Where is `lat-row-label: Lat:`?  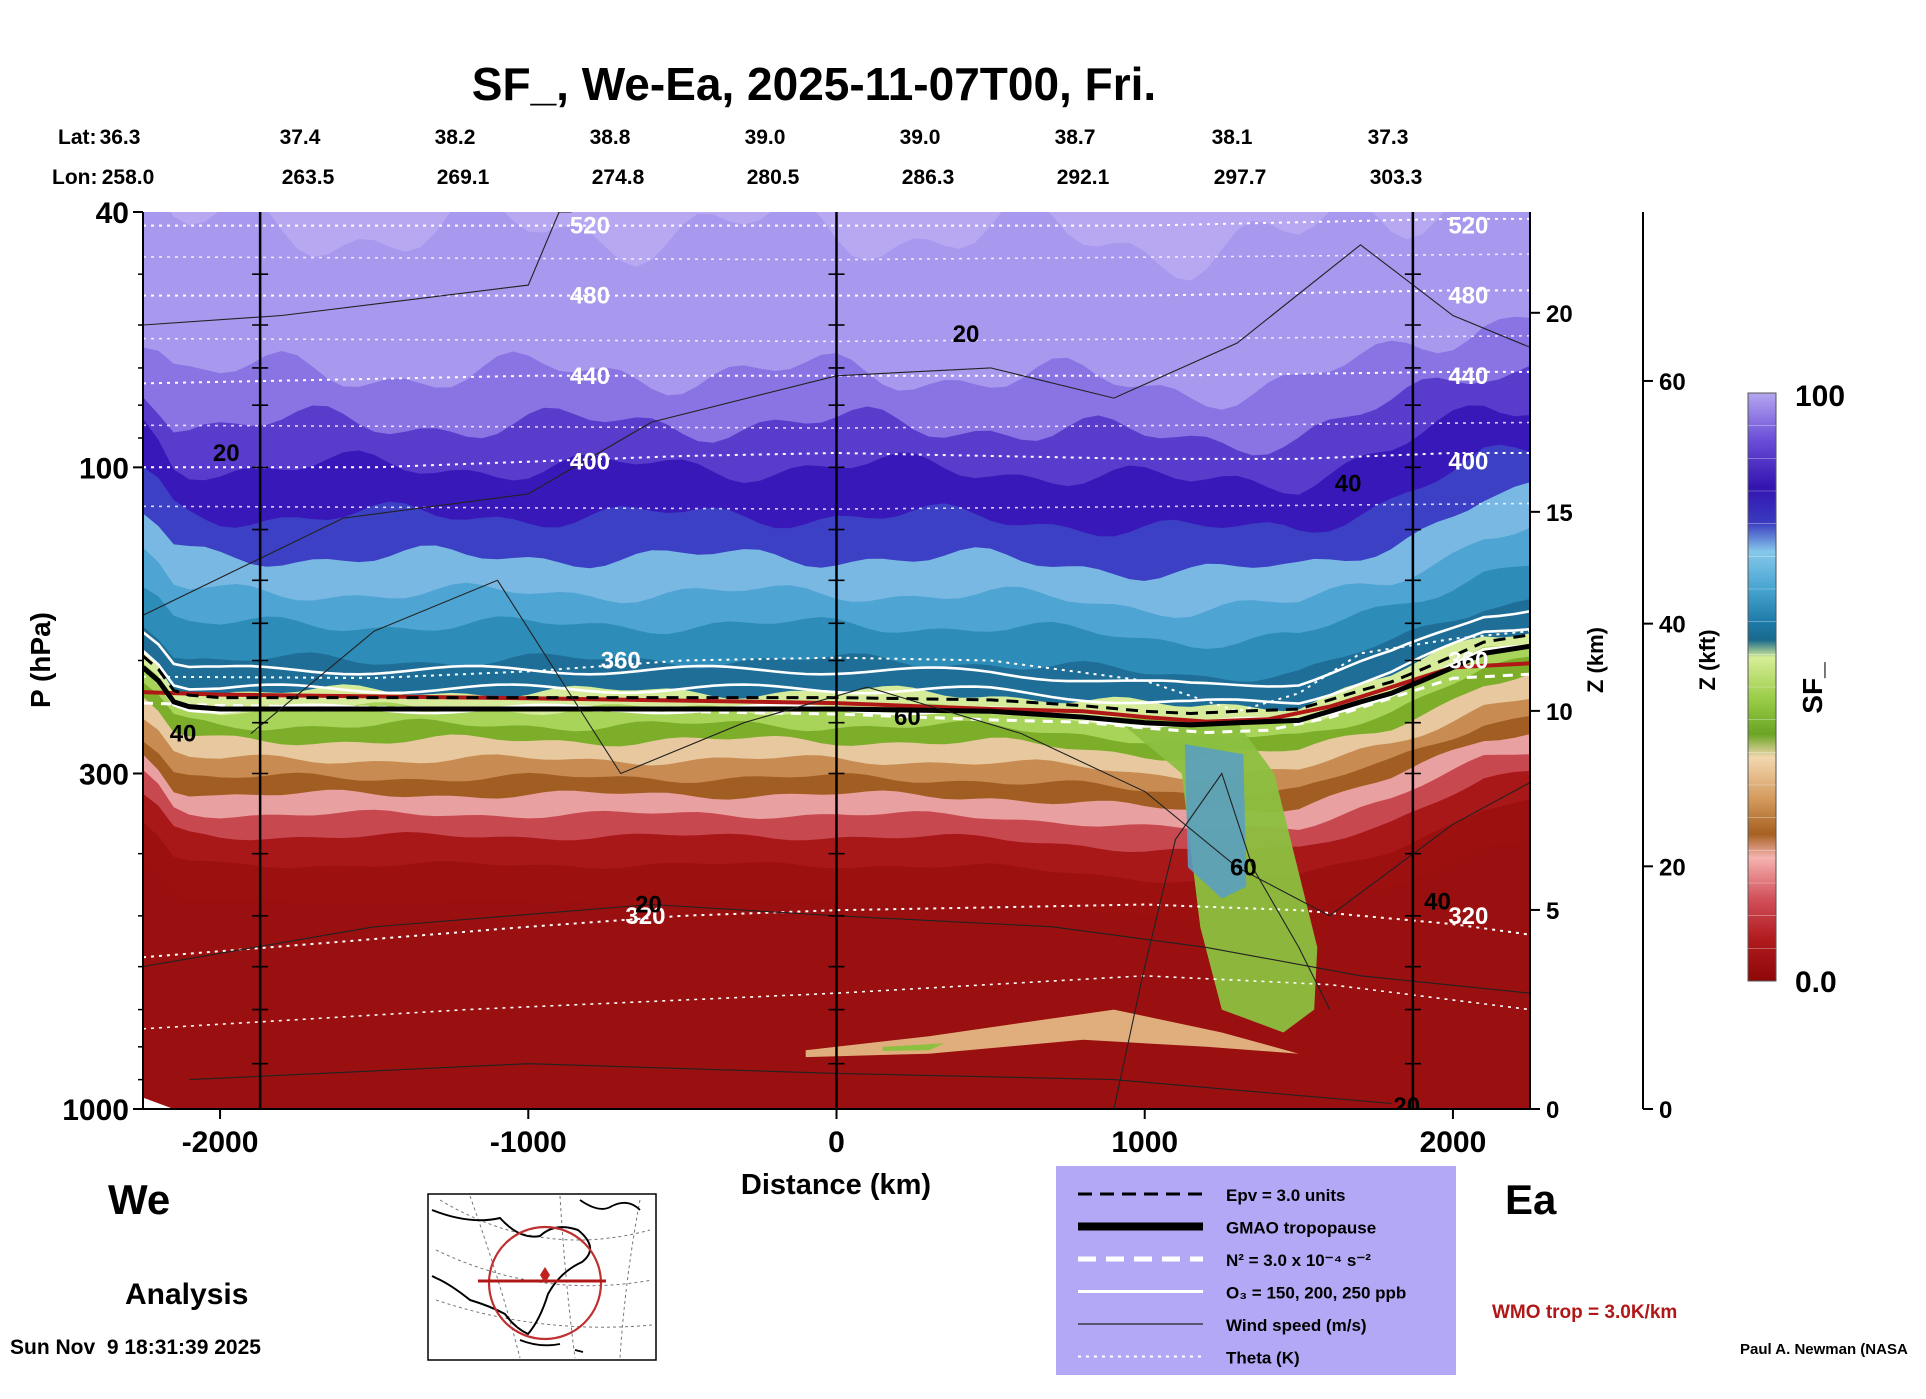 lat-row-label: Lat: is located at coordinates (77, 137).